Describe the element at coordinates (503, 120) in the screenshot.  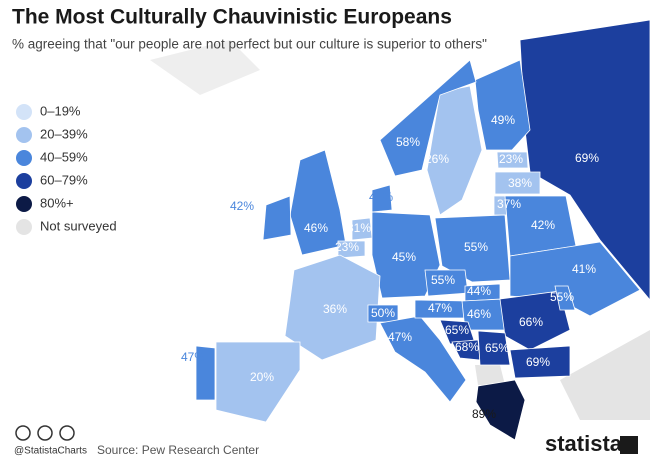
I see `country-label: 49%` at that location.